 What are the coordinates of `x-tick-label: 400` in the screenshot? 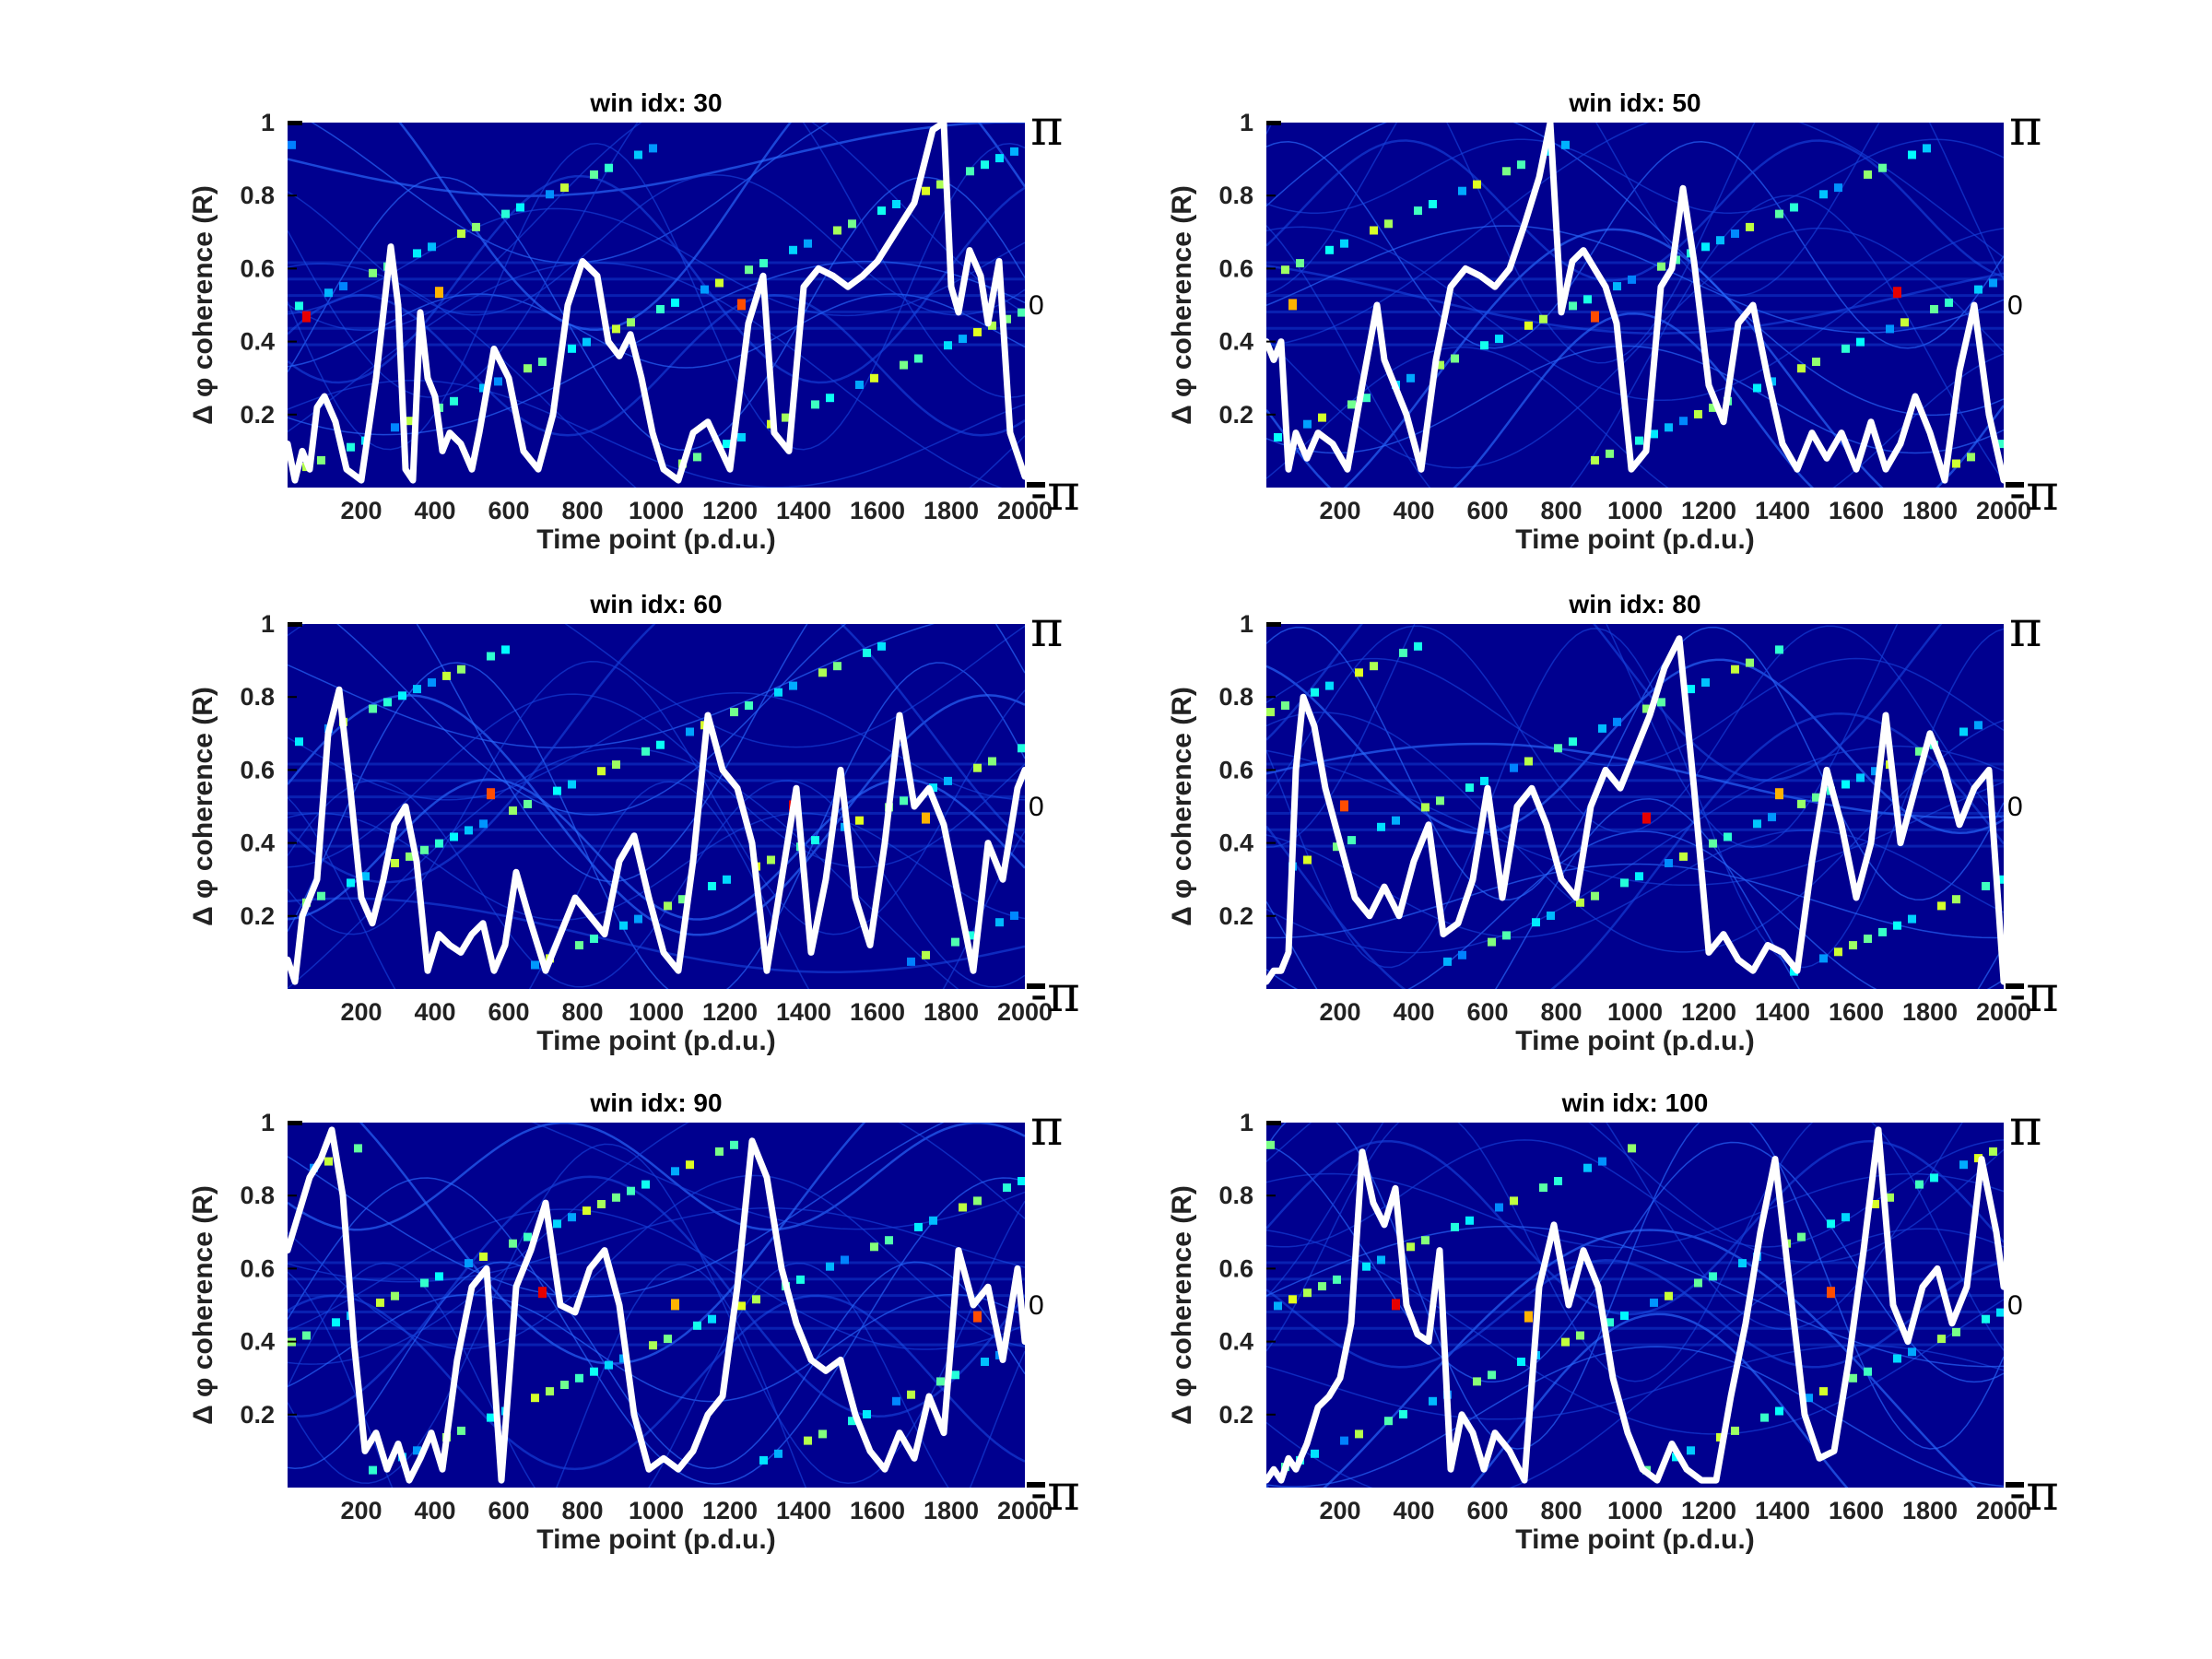 It's located at (434, 1012).